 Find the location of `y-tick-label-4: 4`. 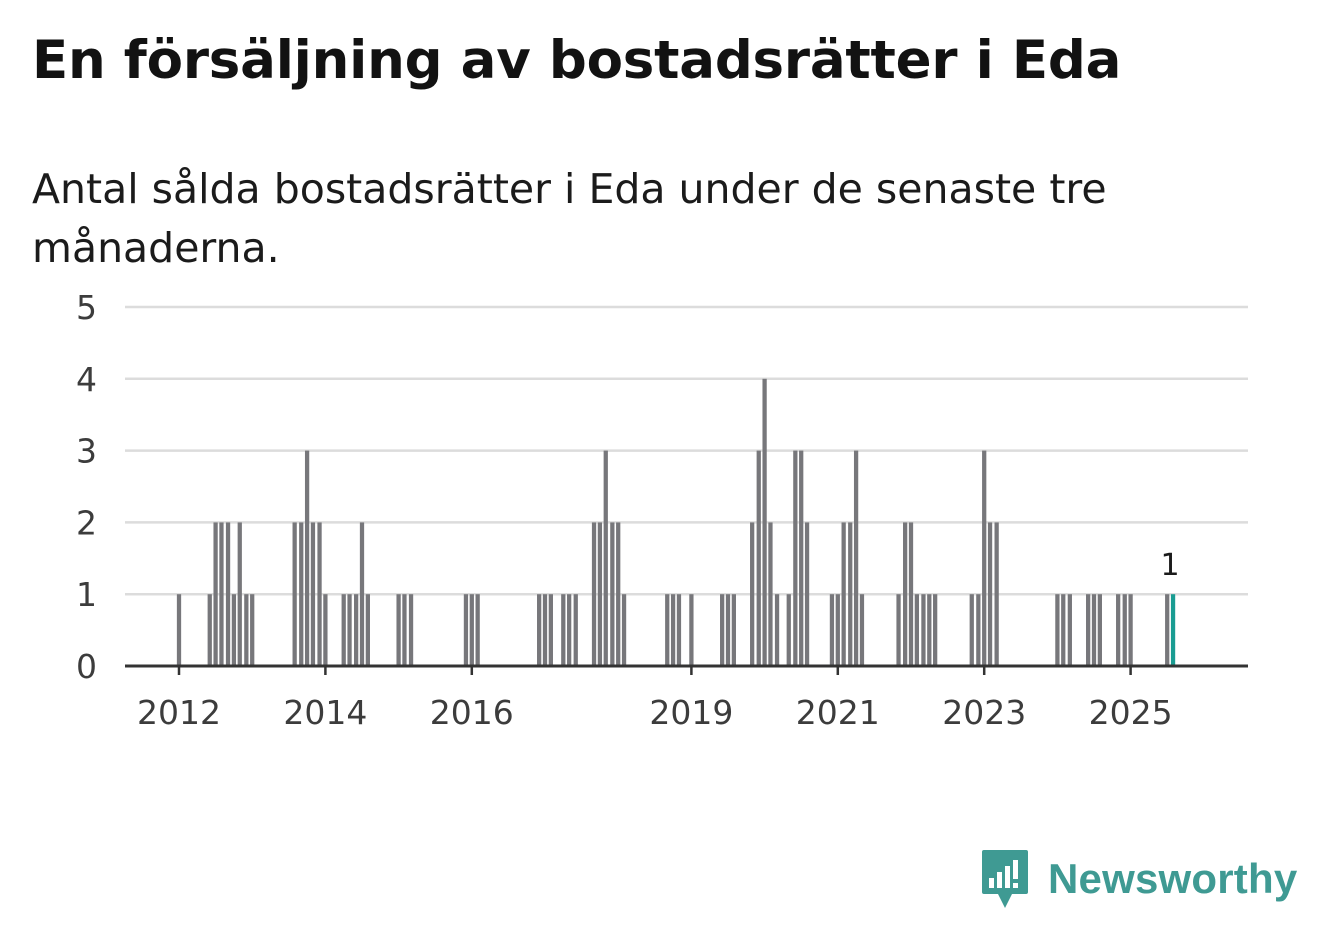

y-tick-label-4: 4 is located at coordinates (86, 379).